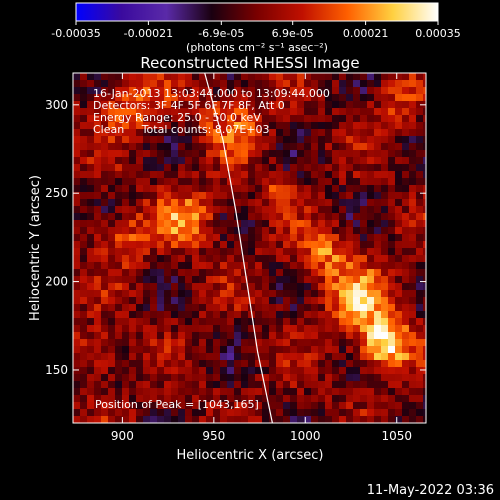 This screenshot has width=500, height=500. What do you see at coordinates (430, 490) in the screenshot?
I see `footer-date: 11-May-2022 03:36` at bounding box center [430, 490].